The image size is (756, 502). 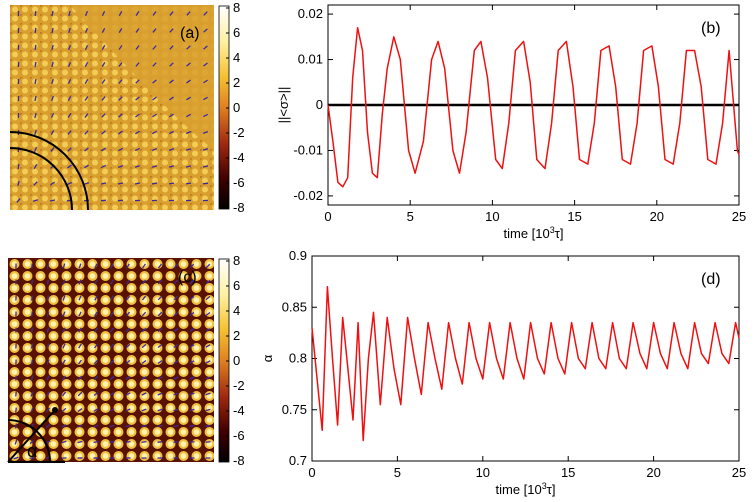 What do you see at coordinates (568, 472) in the screenshot?
I see `x-tick-label: 15` at bounding box center [568, 472].